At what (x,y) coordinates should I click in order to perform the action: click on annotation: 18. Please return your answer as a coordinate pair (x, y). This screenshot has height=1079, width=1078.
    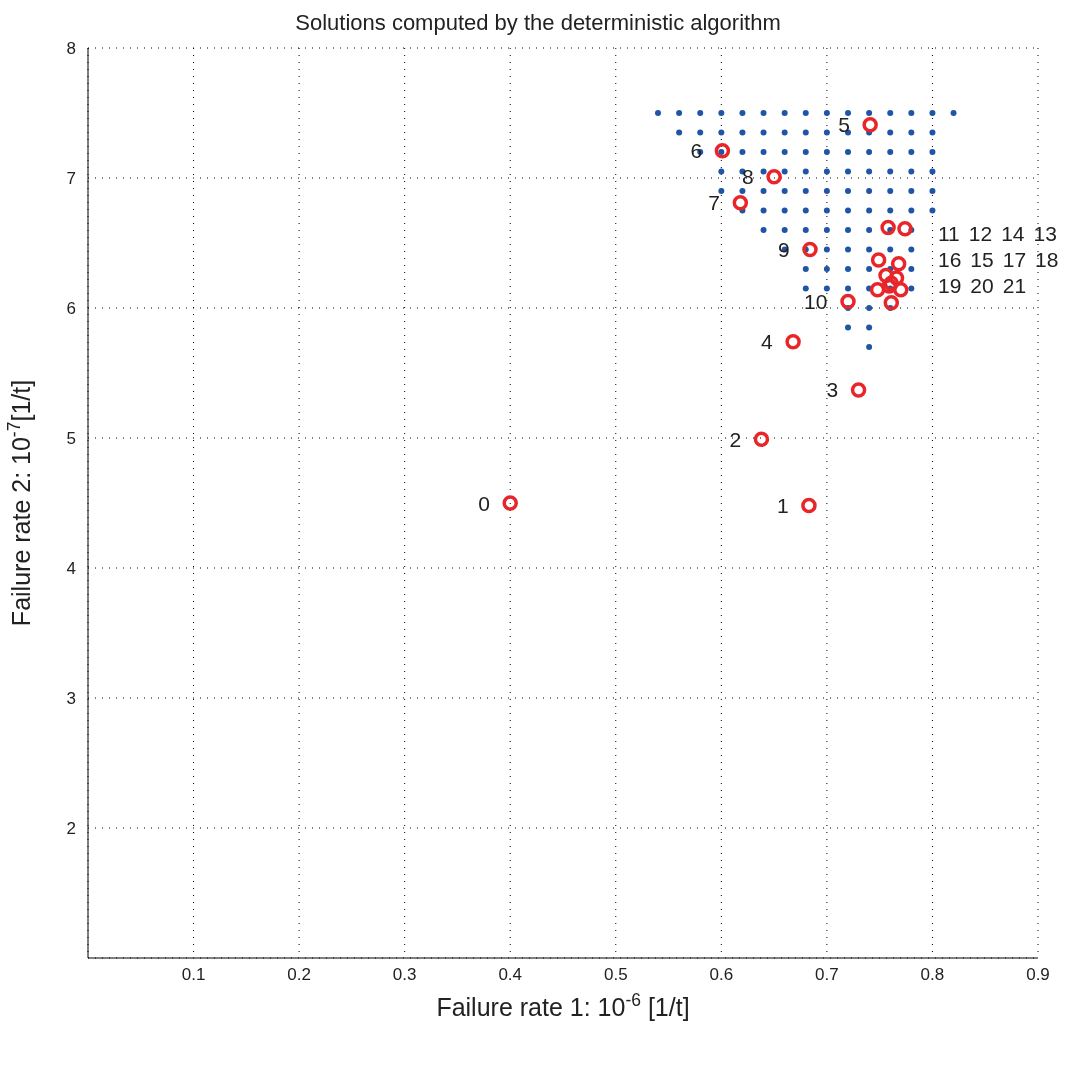
    Looking at the image, I should click on (1047, 259).